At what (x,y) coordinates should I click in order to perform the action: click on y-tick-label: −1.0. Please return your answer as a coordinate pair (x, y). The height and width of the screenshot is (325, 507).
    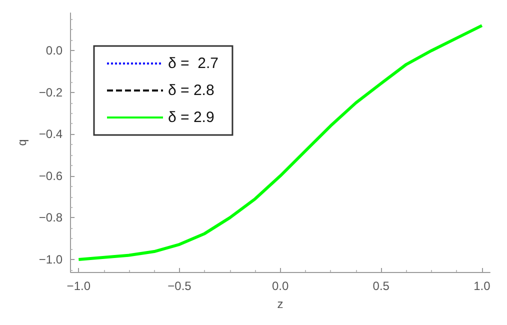
    Looking at the image, I should click on (50, 259).